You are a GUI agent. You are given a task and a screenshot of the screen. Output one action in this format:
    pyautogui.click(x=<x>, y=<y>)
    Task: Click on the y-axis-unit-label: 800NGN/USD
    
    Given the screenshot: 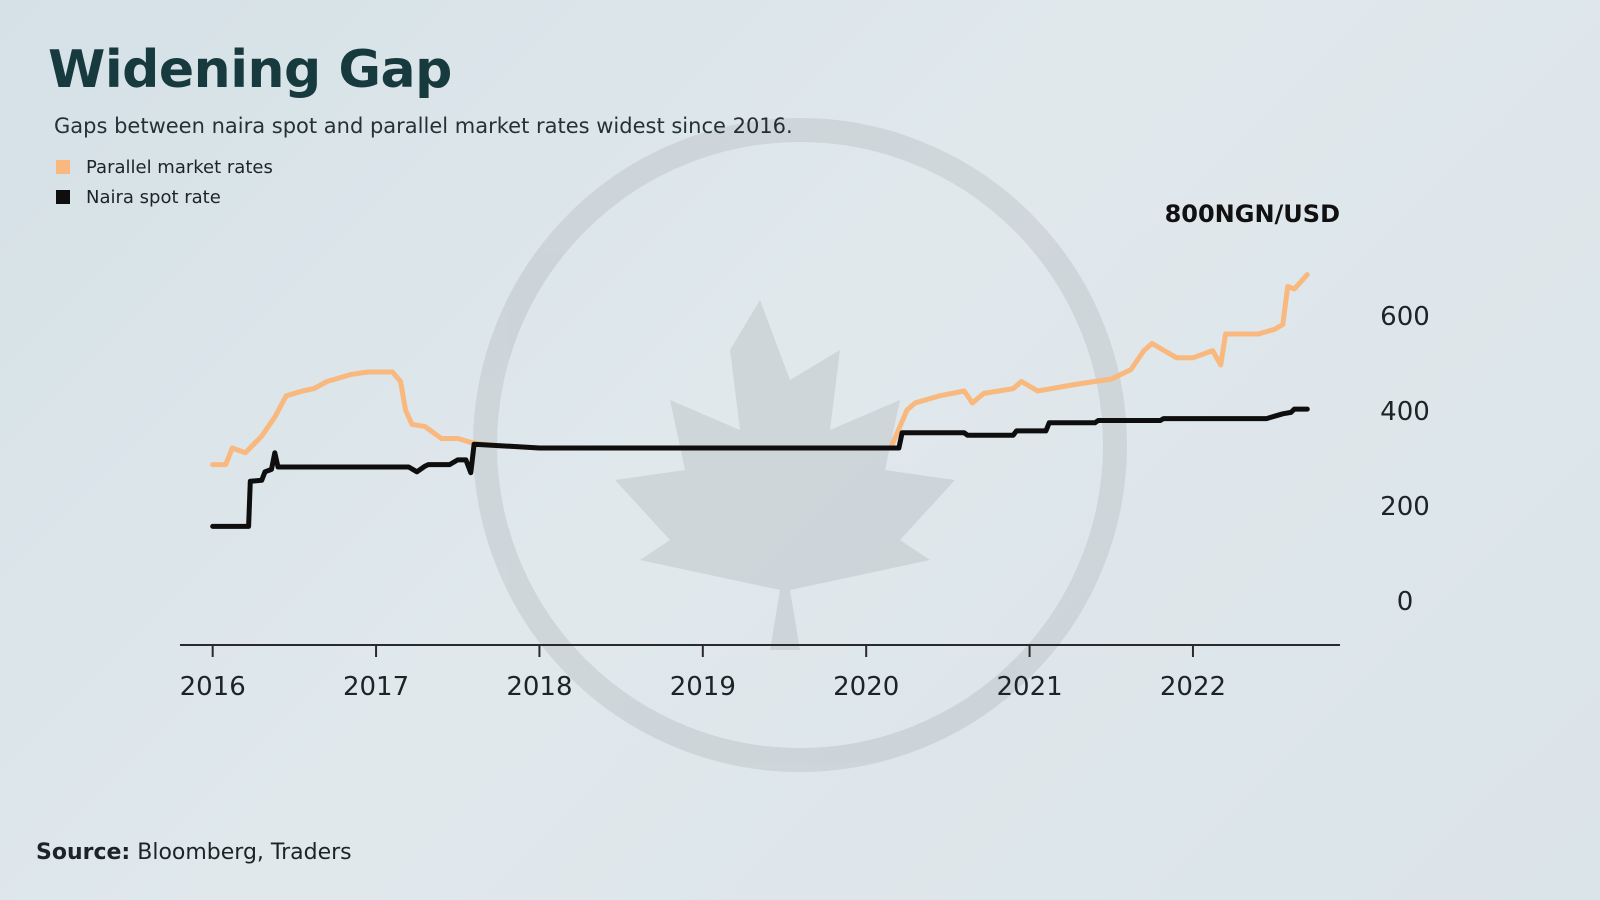 What is the action you would take?
    pyautogui.click(x=1252, y=214)
    